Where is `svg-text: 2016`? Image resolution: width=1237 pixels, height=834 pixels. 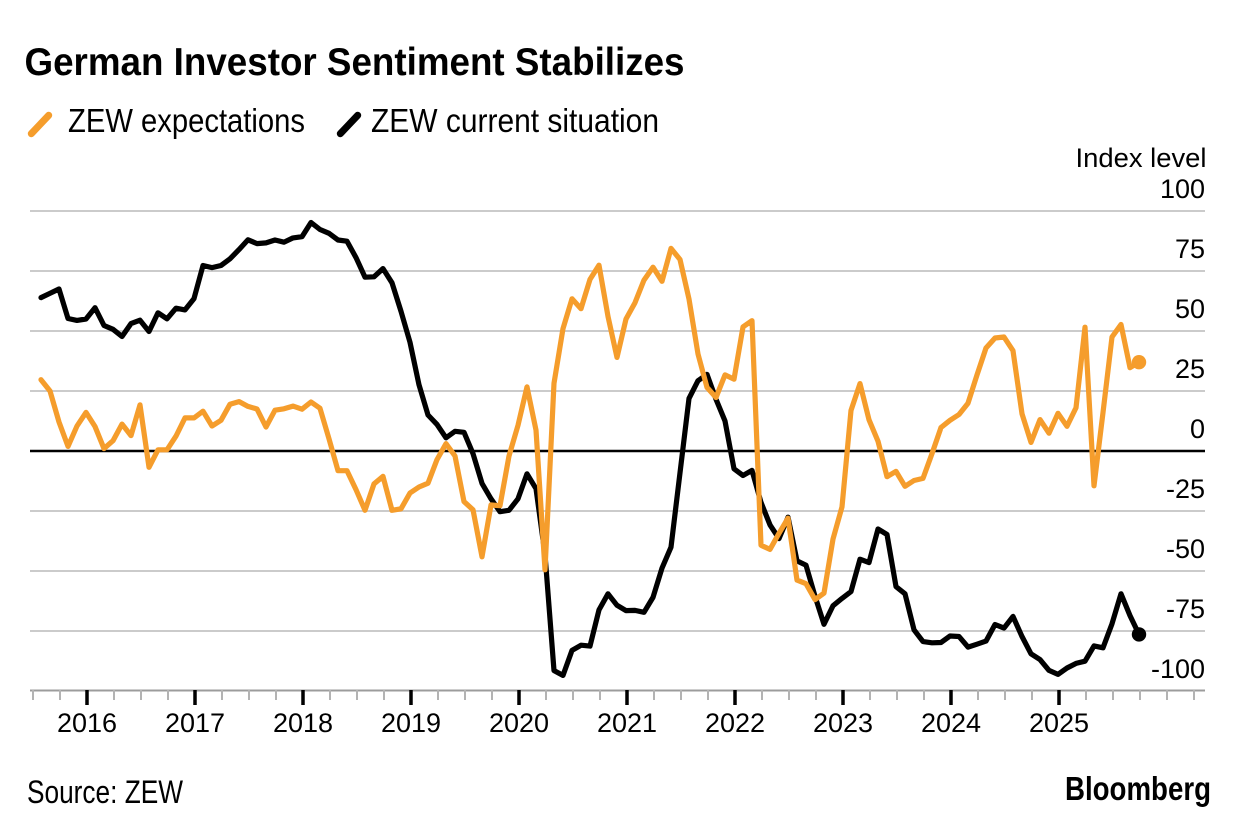
svg-text: 2016 is located at coordinates (87, 723).